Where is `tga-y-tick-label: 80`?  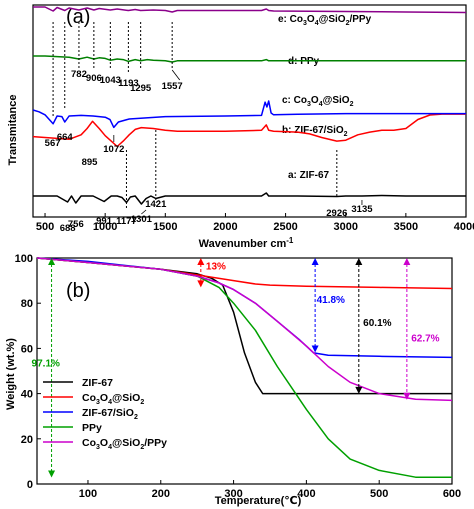
tga-y-tick-label: 80 is located at coordinates (27, 304).